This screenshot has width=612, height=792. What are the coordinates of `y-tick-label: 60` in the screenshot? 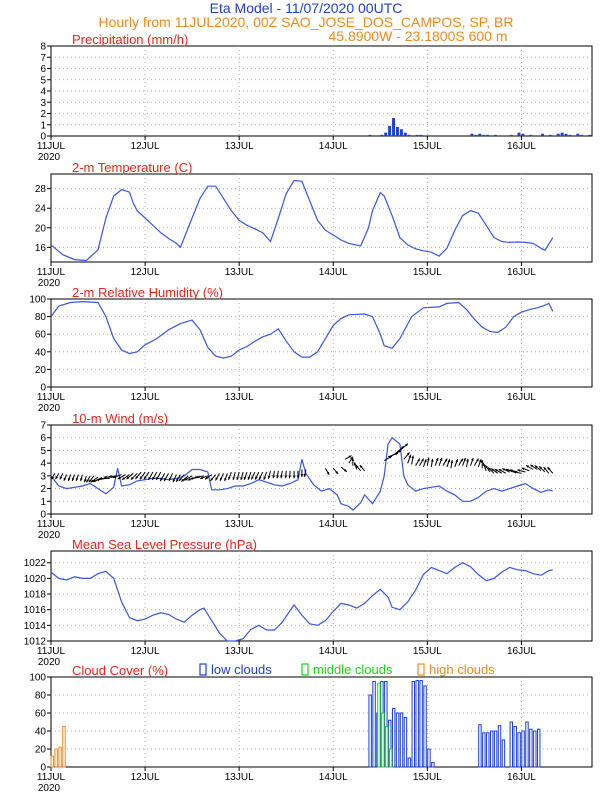 It's located at (41, 335).